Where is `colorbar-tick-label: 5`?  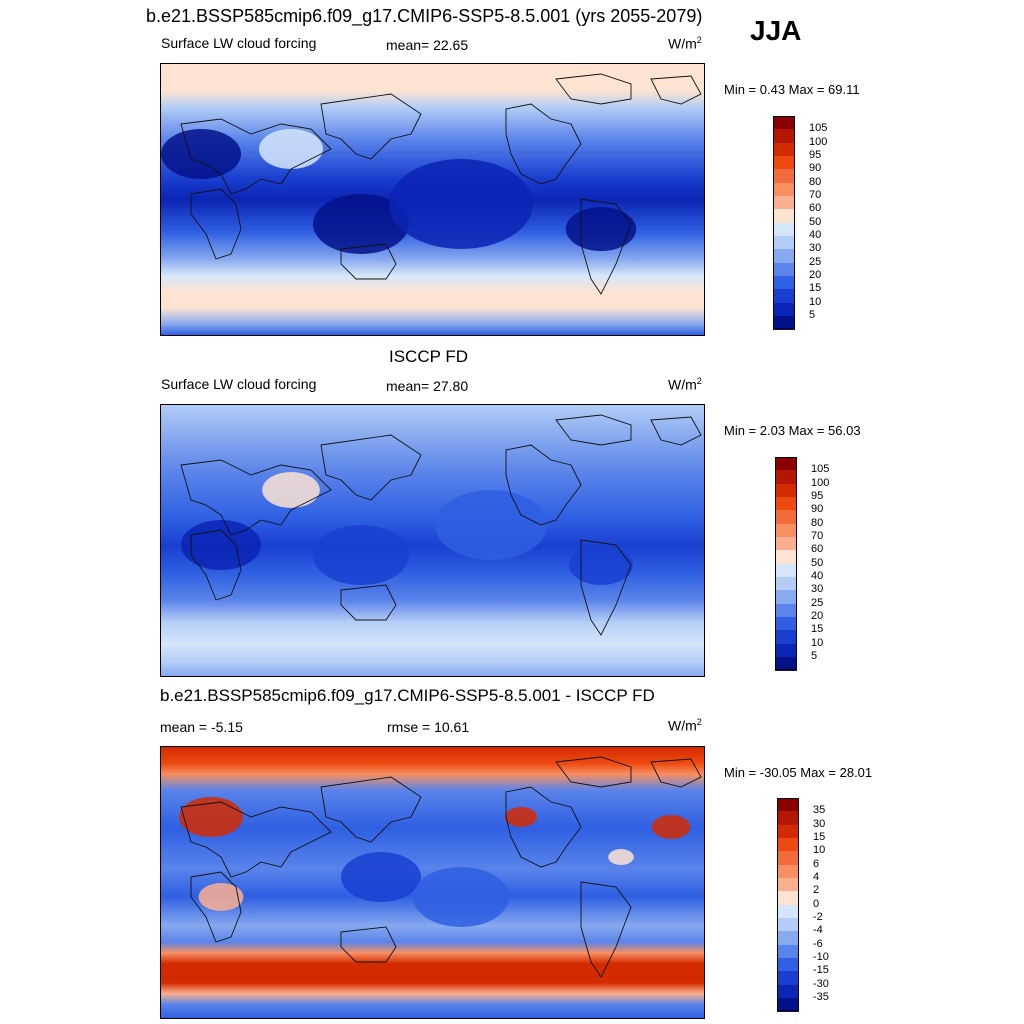
colorbar-tick-label: 5 is located at coordinates (812, 314).